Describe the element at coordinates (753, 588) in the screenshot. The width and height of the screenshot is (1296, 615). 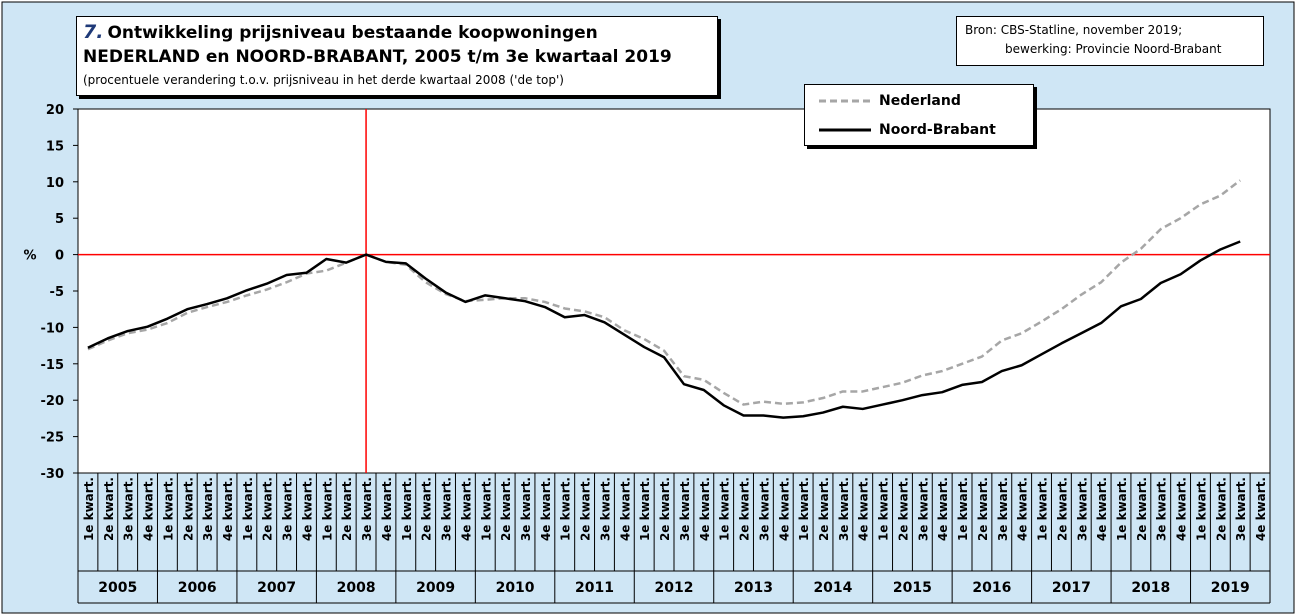
I see `year-label: 2013` at that location.